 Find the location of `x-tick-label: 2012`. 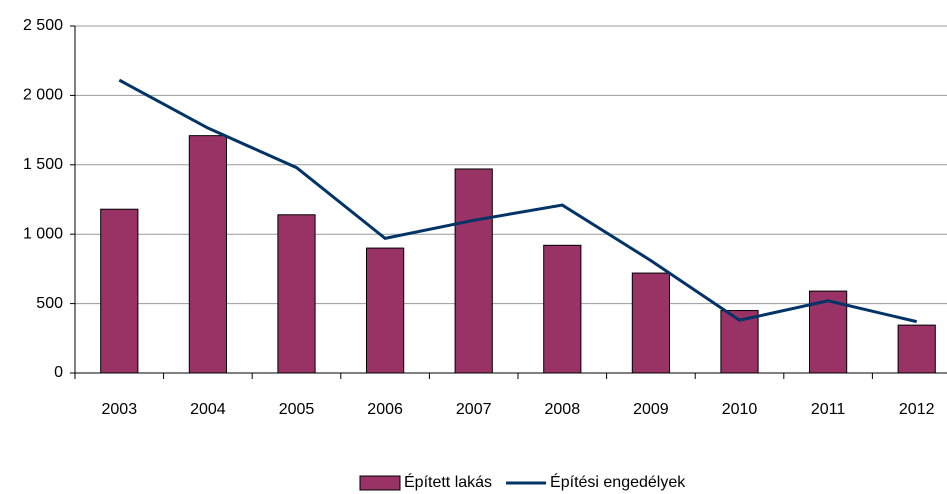

x-tick-label: 2012 is located at coordinates (917, 409).